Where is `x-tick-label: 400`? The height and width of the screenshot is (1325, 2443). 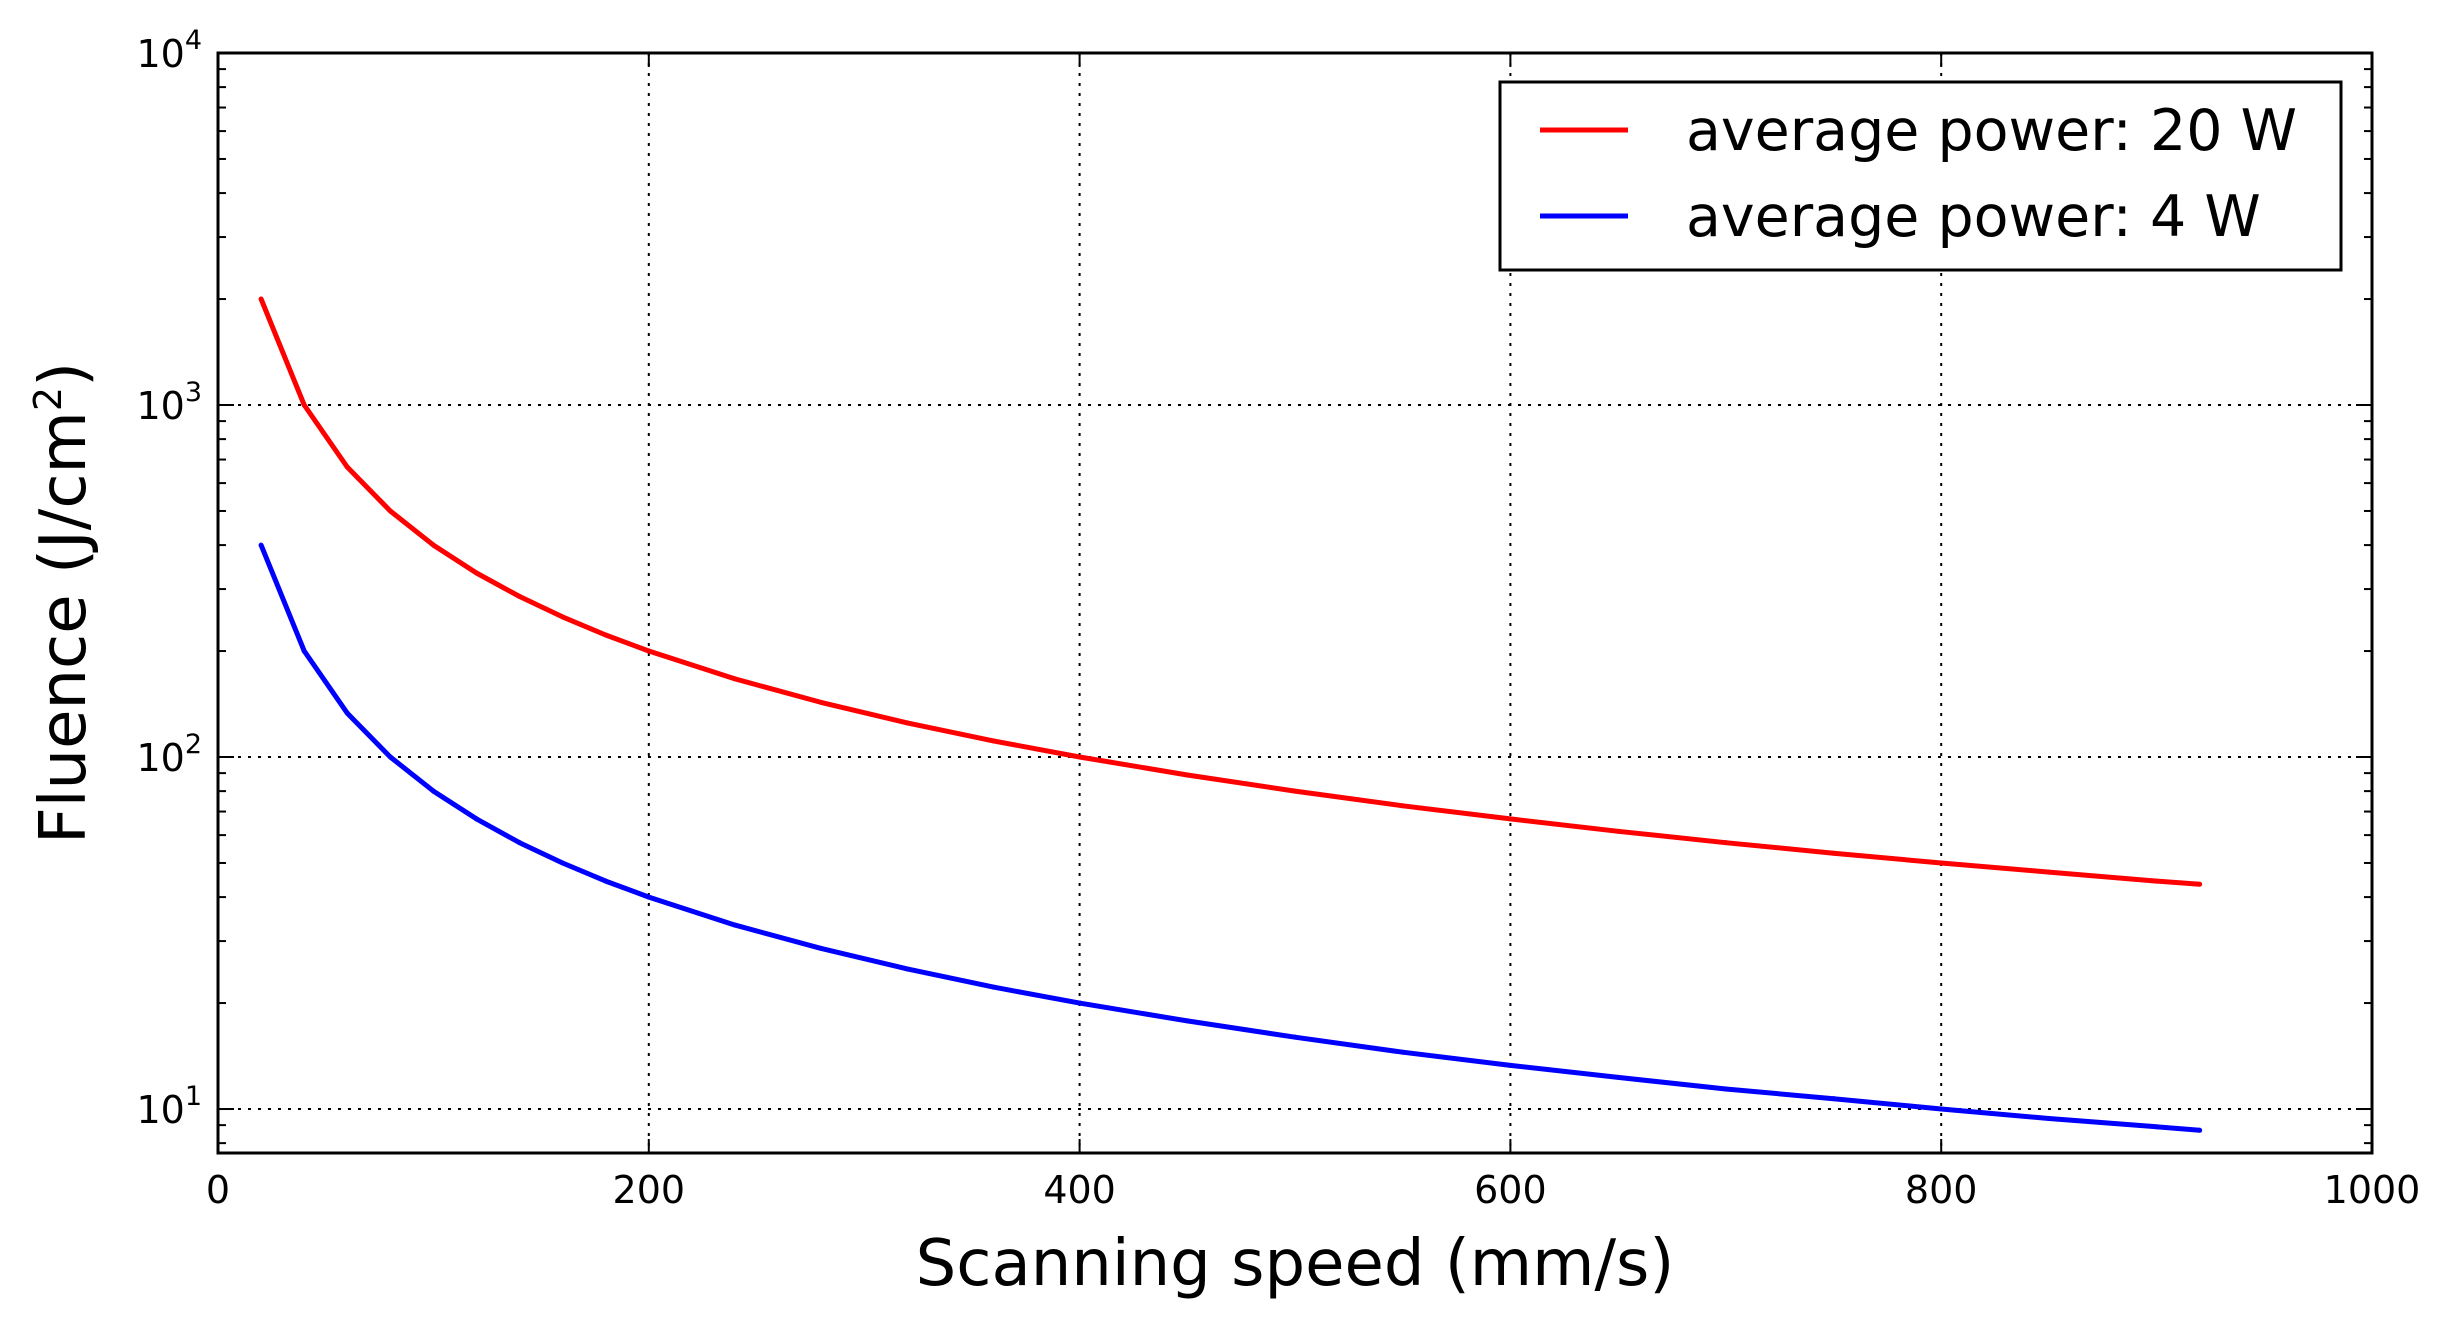 x-tick-label: 400 is located at coordinates (1079, 1190).